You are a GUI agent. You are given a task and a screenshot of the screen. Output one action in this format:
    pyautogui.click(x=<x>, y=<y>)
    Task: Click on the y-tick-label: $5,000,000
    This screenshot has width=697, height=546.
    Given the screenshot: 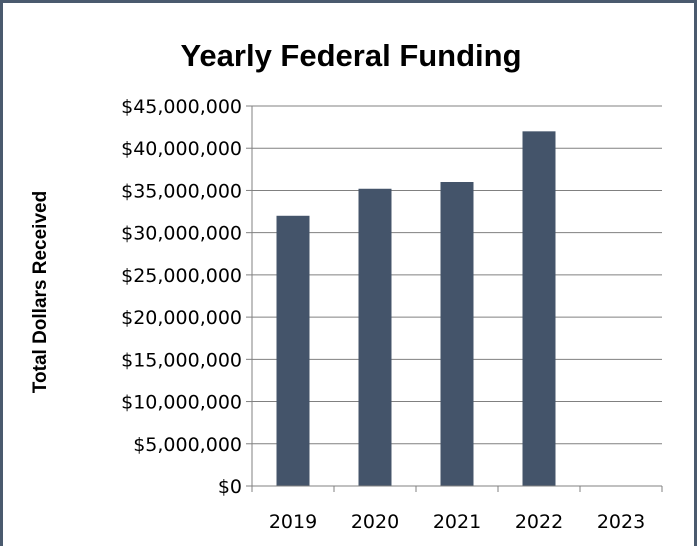 What is the action you would take?
    pyautogui.click(x=187, y=445)
    